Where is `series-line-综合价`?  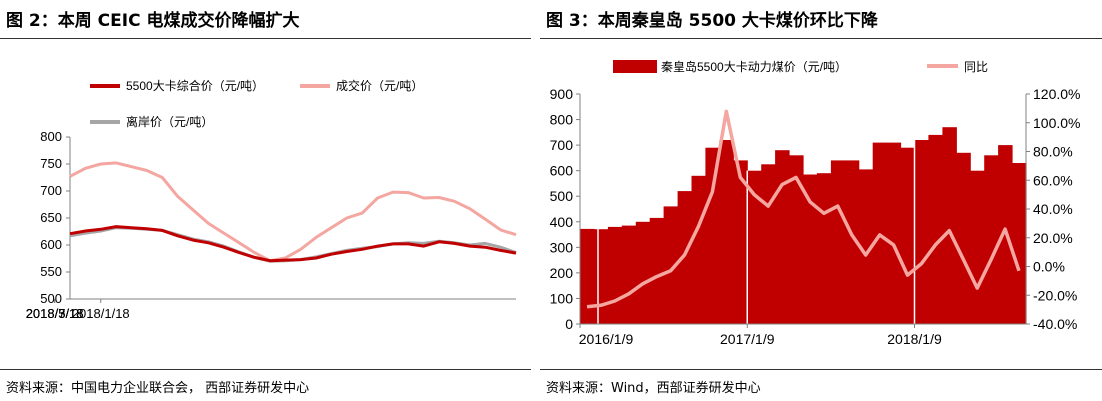 series-line-综合价 is located at coordinates (293, 244).